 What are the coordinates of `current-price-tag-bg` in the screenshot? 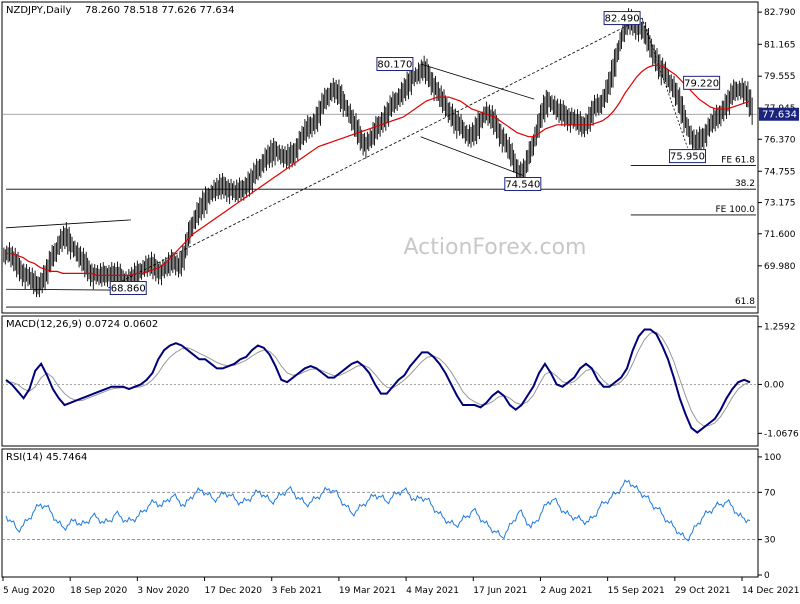 It's located at (779, 114).